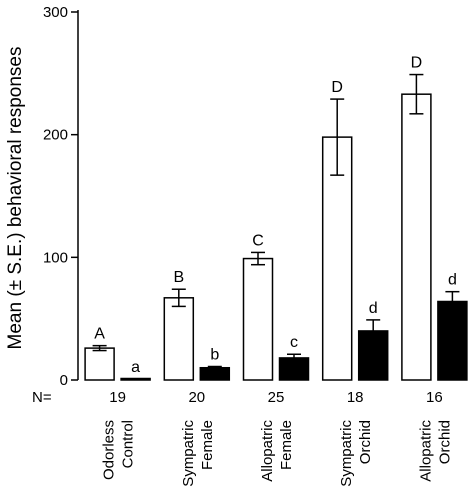 This screenshot has width=474, height=499. Describe the element at coordinates (434, 397) in the screenshot. I see `n-value-label: 16` at that location.